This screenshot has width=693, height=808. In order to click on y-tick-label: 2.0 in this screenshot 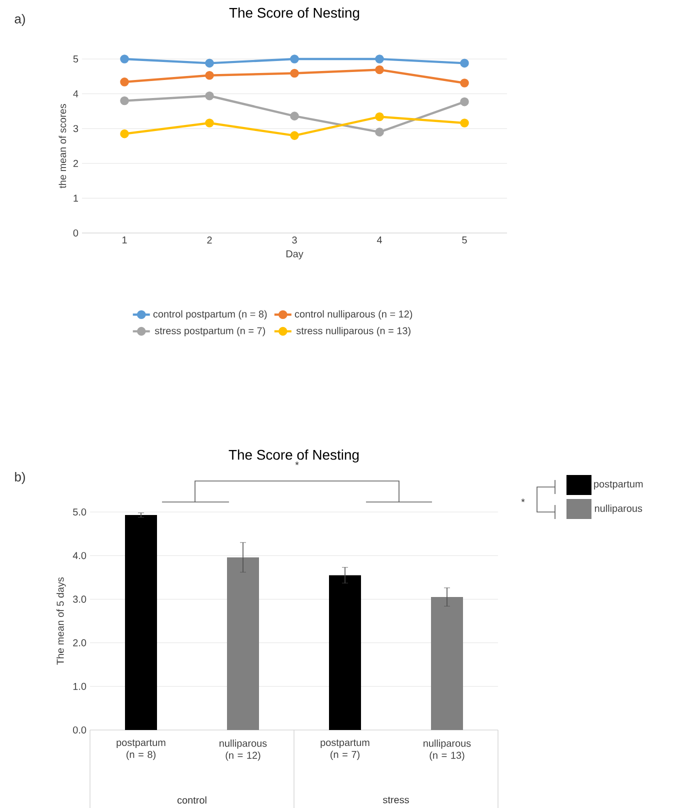, I will do `click(79, 642)`.